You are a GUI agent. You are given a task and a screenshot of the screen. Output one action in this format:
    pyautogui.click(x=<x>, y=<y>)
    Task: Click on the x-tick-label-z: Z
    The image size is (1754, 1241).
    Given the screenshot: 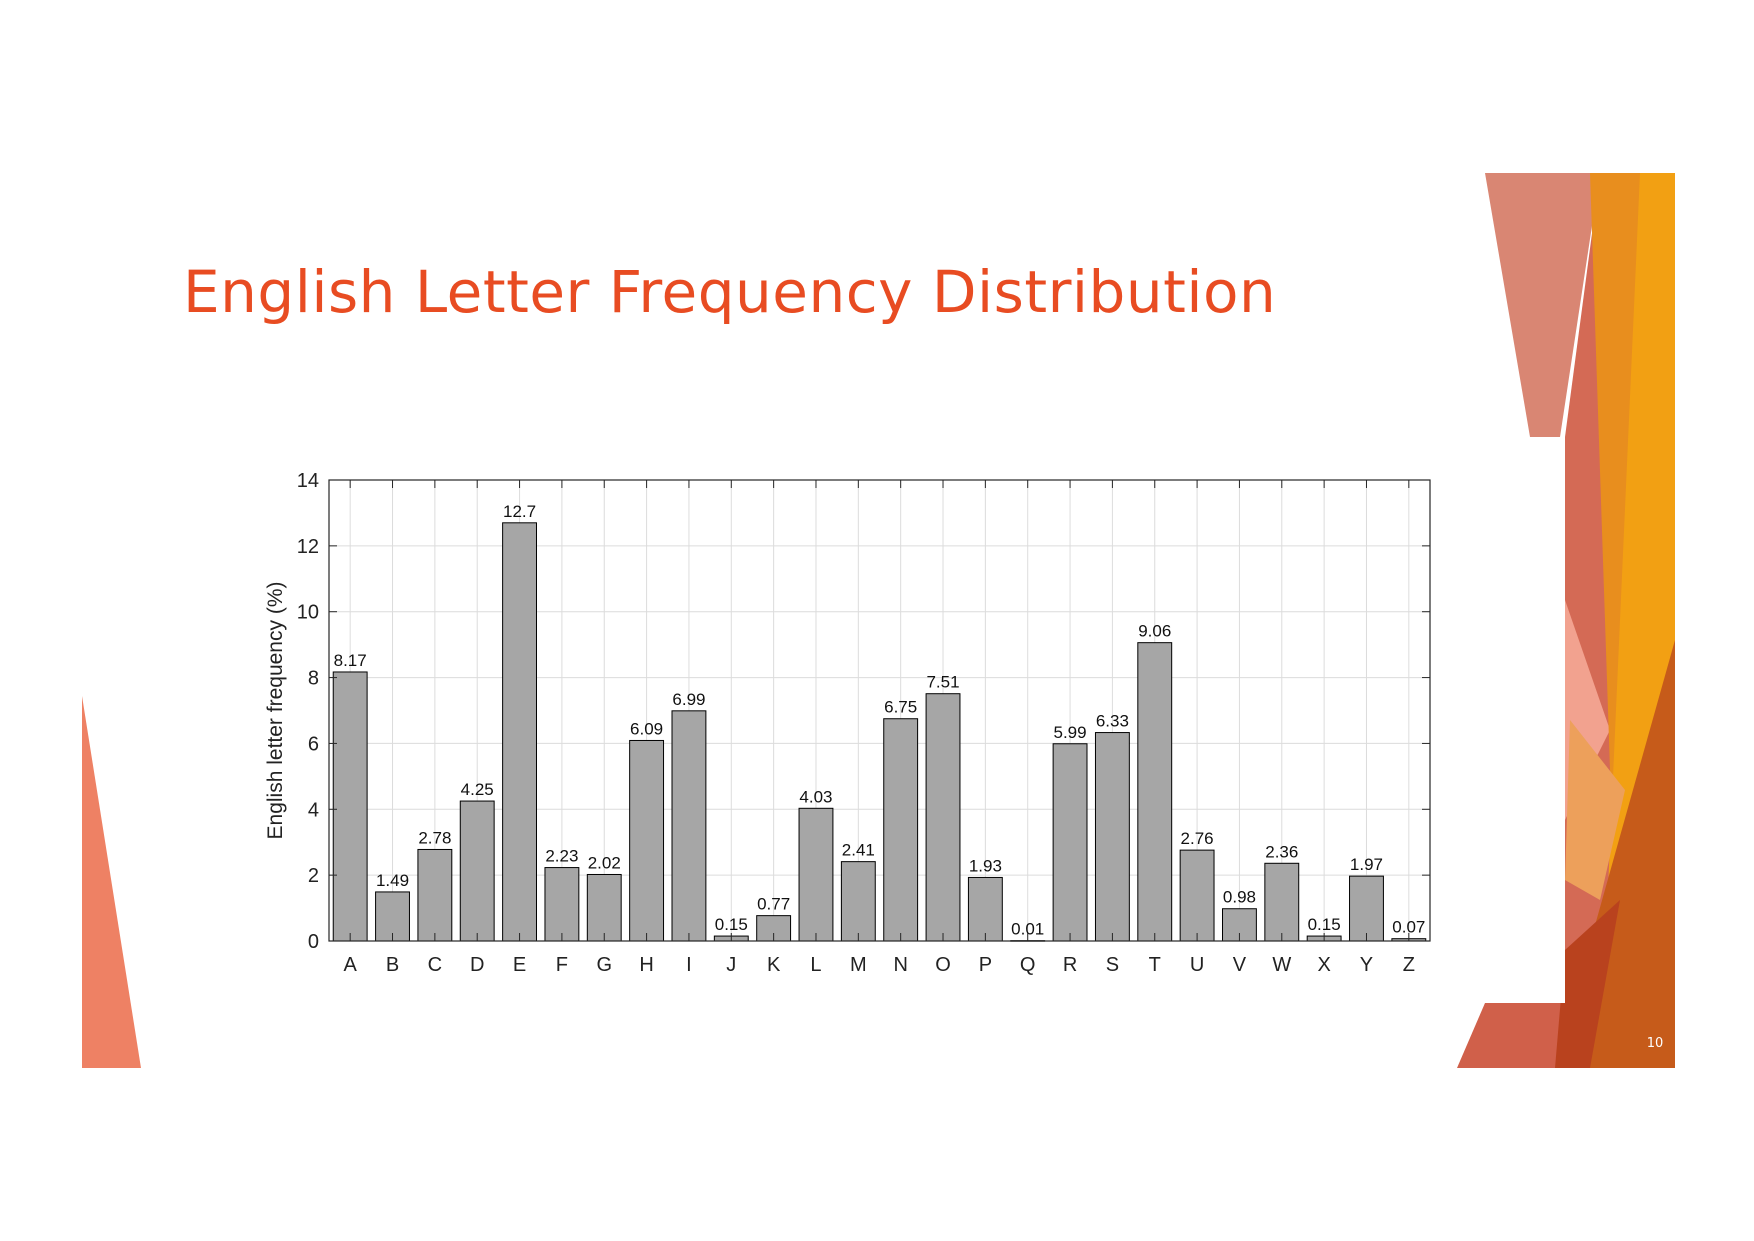 What is the action you would take?
    pyautogui.click(x=1409, y=965)
    